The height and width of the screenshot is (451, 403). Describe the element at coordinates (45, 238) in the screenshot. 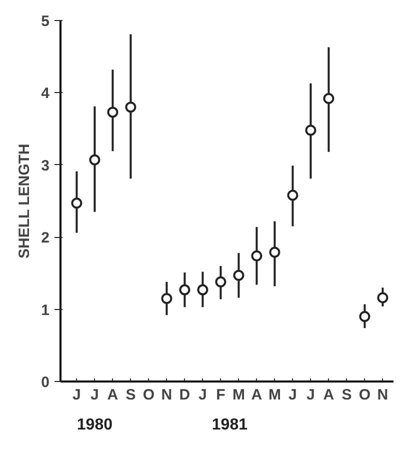

I see `y-tick-label: 2` at that location.